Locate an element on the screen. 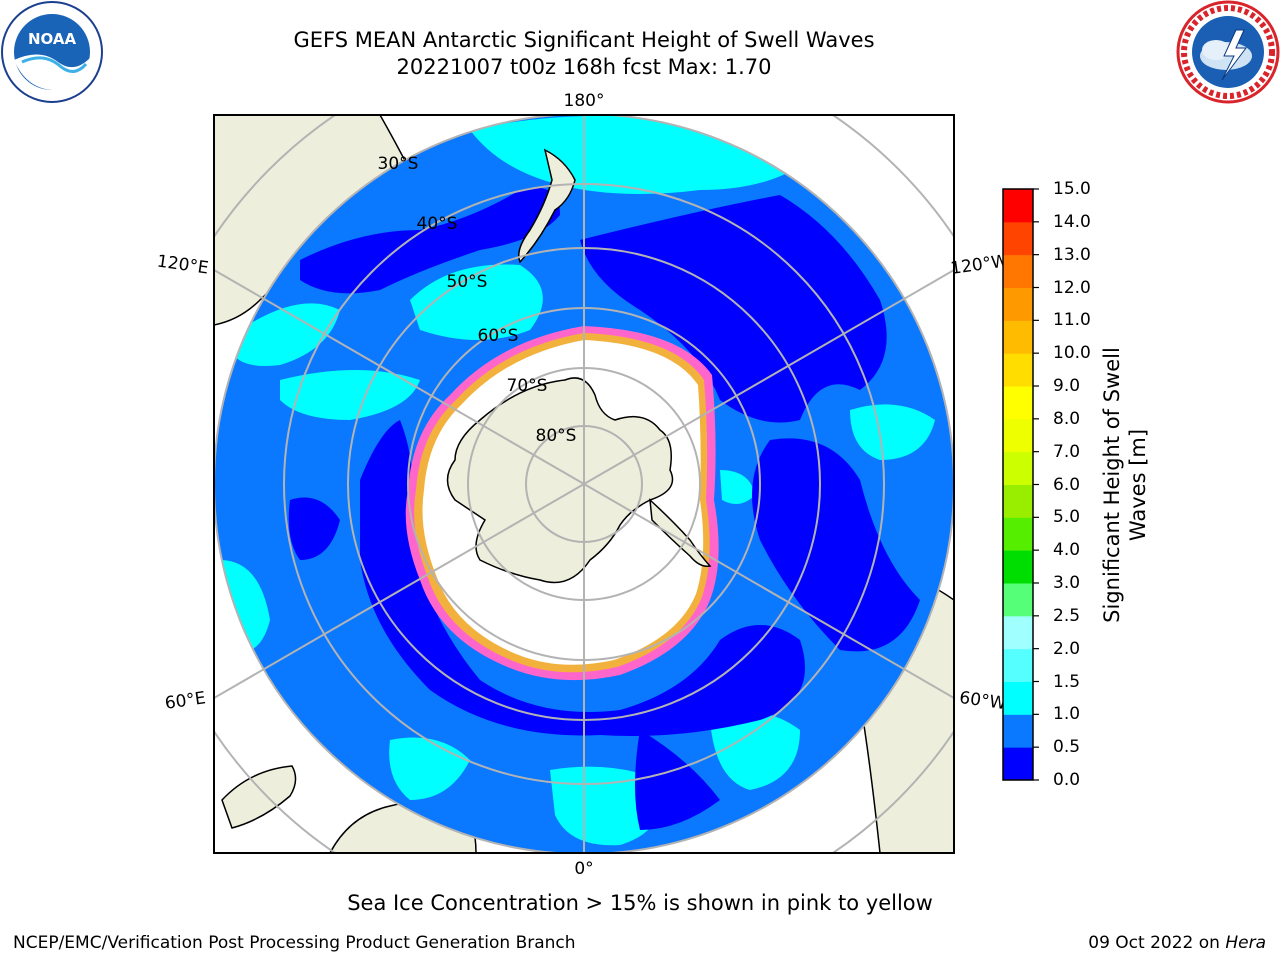 This screenshot has height=960, width=1280. colorbar-tick-label: 13.0 is located at coordinates (1072, 254).